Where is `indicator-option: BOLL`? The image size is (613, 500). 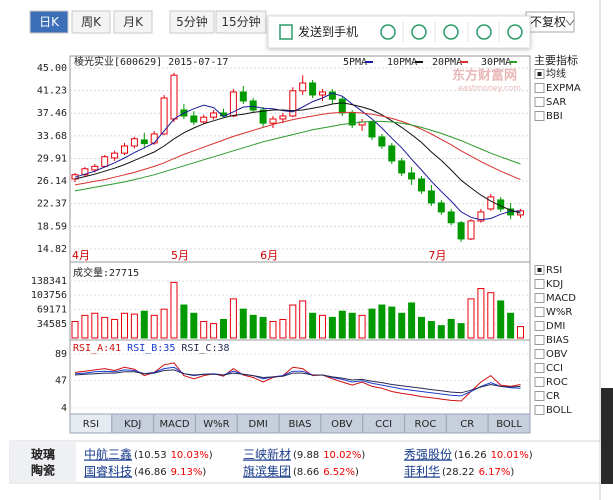
indicator-option: BOLL is located at coordinates (559, 410).